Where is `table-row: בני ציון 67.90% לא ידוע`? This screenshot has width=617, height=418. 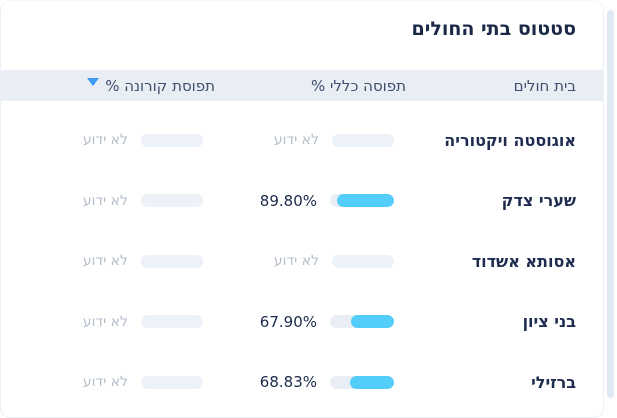 table-row: בני ציון 67.90% לא ידוע is located at coordinates (302, 322).